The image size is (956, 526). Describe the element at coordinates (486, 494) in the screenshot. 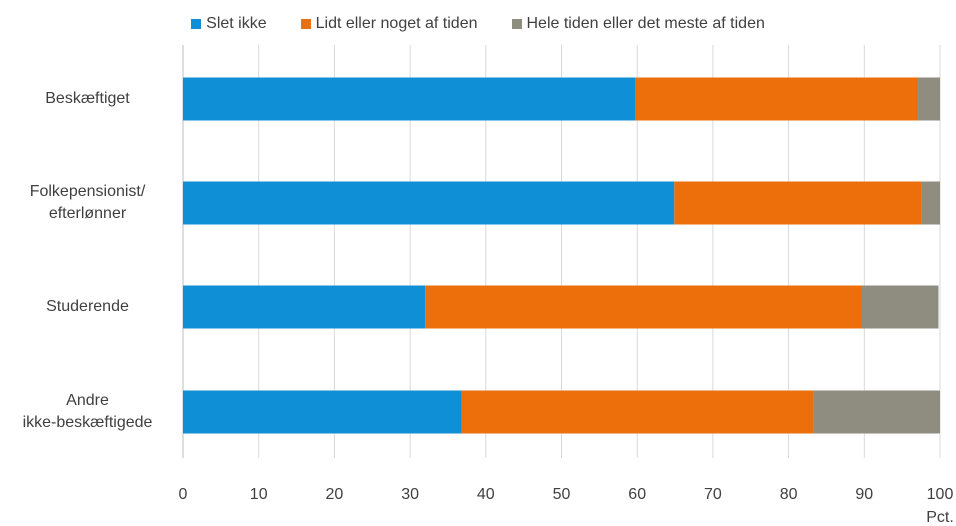

I see `x-tick-label-40: 40` at that location.